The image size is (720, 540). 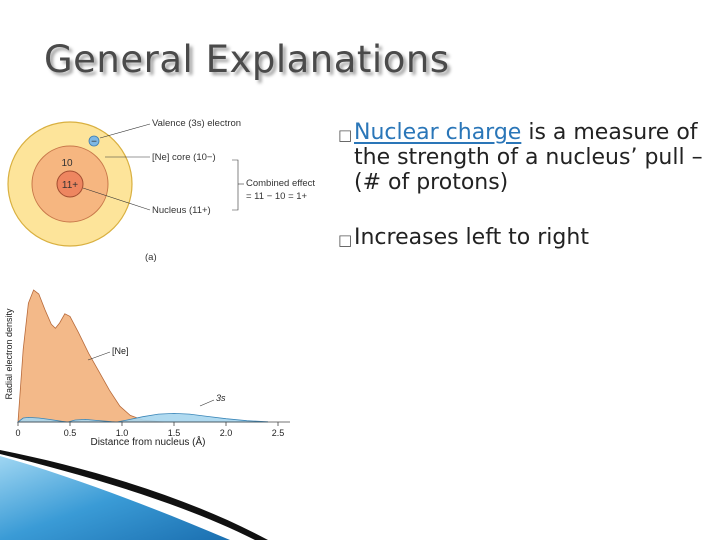 I want to click on increases-text: Increases left to right, so click(x=471, y=237).